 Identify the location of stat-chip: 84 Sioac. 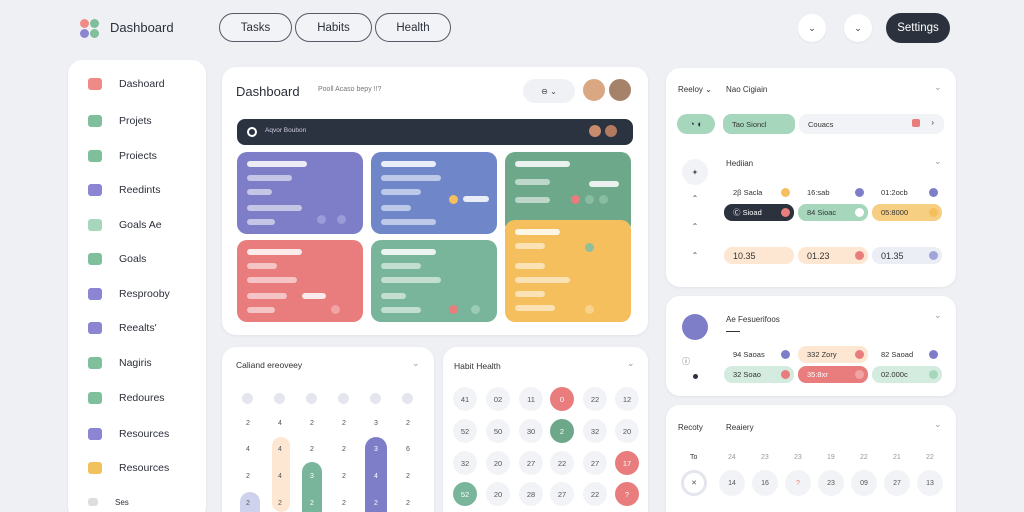
(833, 212).